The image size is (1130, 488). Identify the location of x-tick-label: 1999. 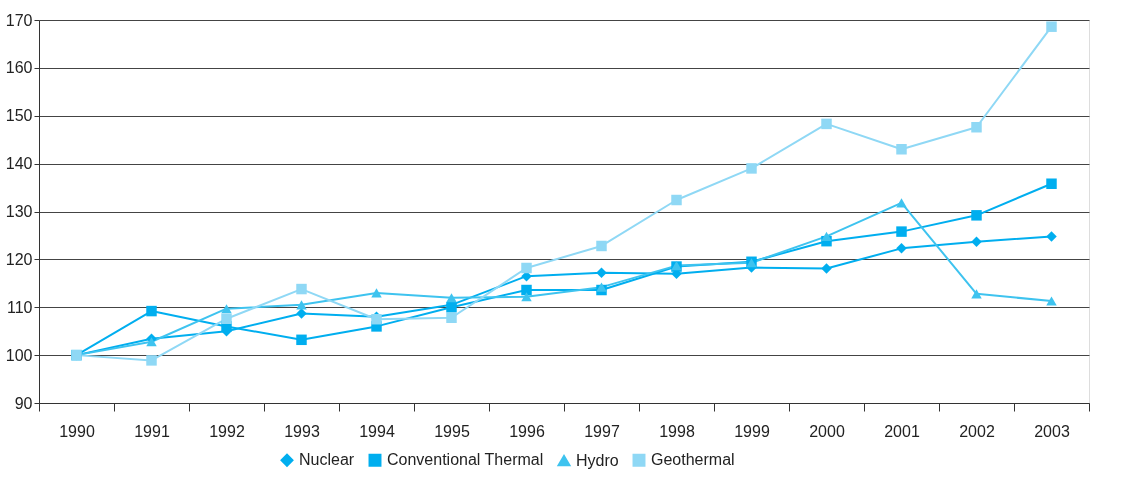
(752, 431).